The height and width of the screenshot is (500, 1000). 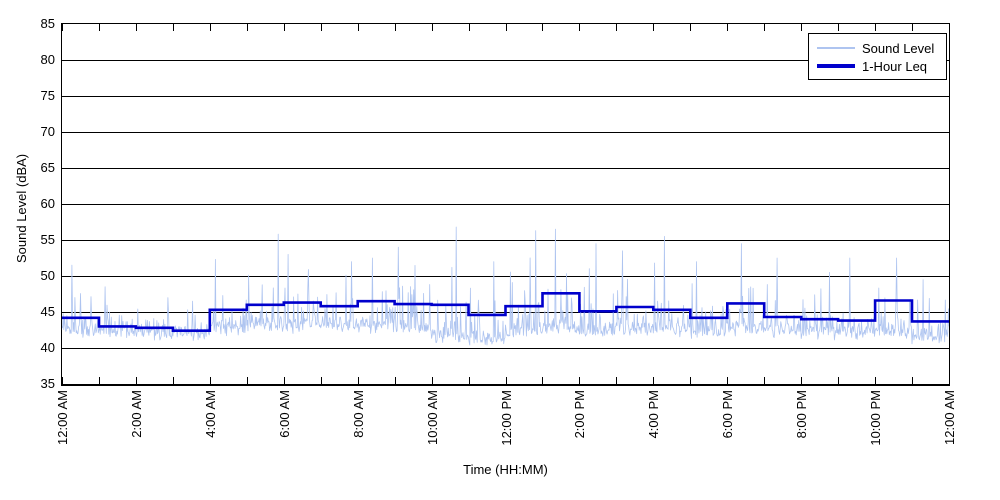 I want to click on legend: Sound Level 1-Hour Leq, so click(x=877, y=56).